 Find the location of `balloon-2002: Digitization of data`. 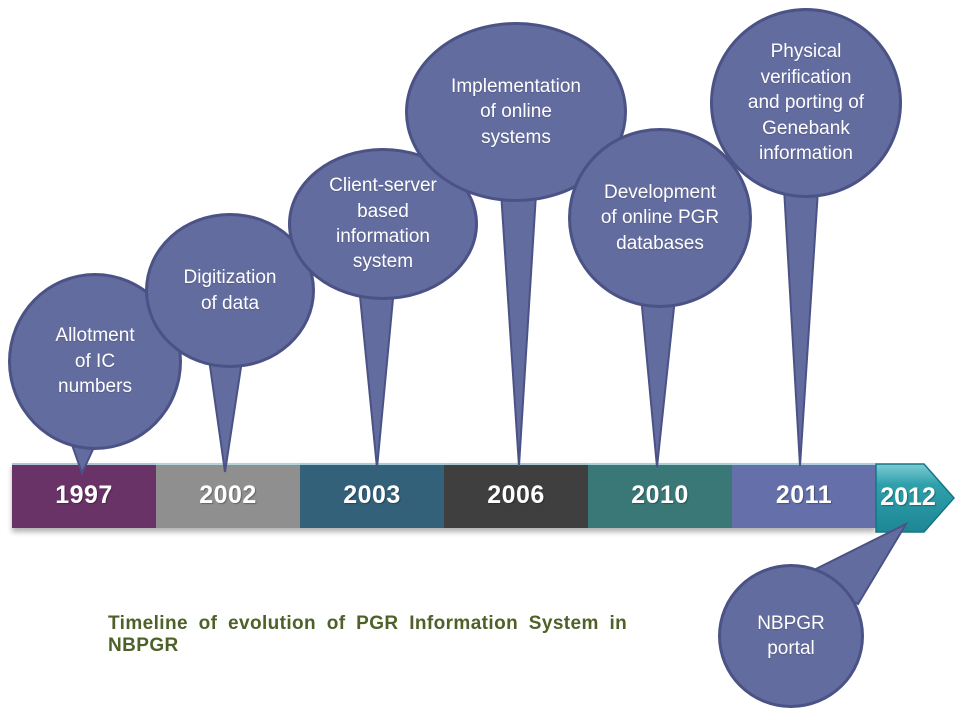

balloon-2002: Digitization of data is located at coordinates (230, 290).